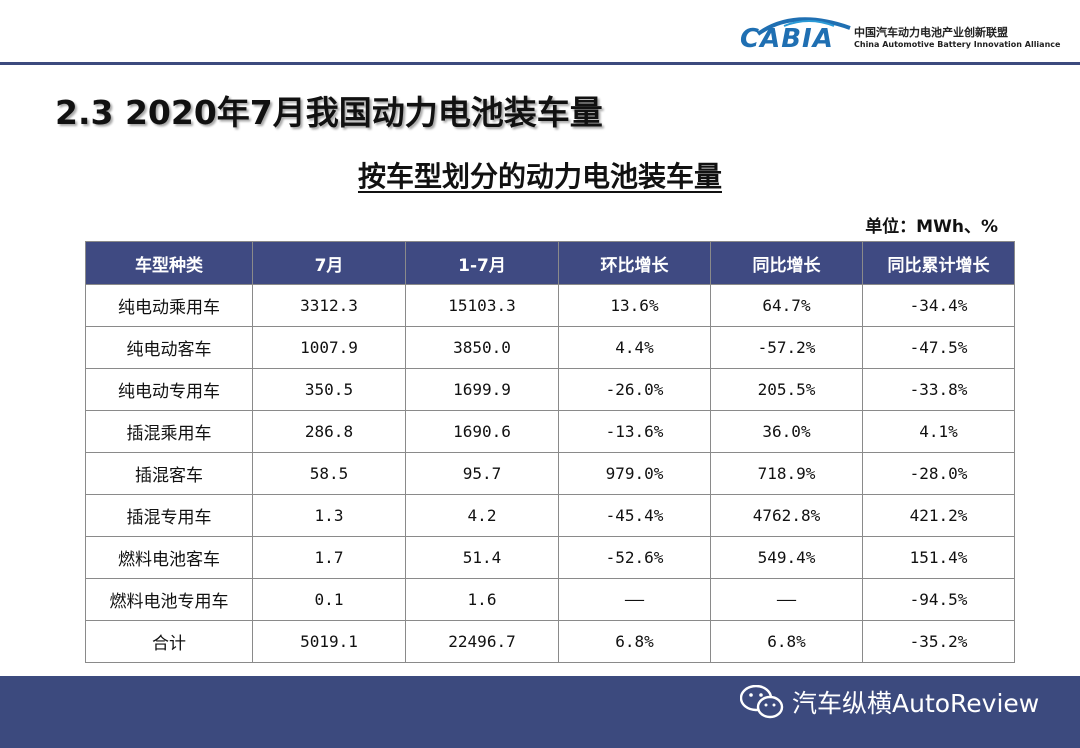 The width and height of the screenshot is (1080, 748). Describe the element at coordinates (938, 599) in the screenshot. I see `value-cell: -94.5%` at that location.